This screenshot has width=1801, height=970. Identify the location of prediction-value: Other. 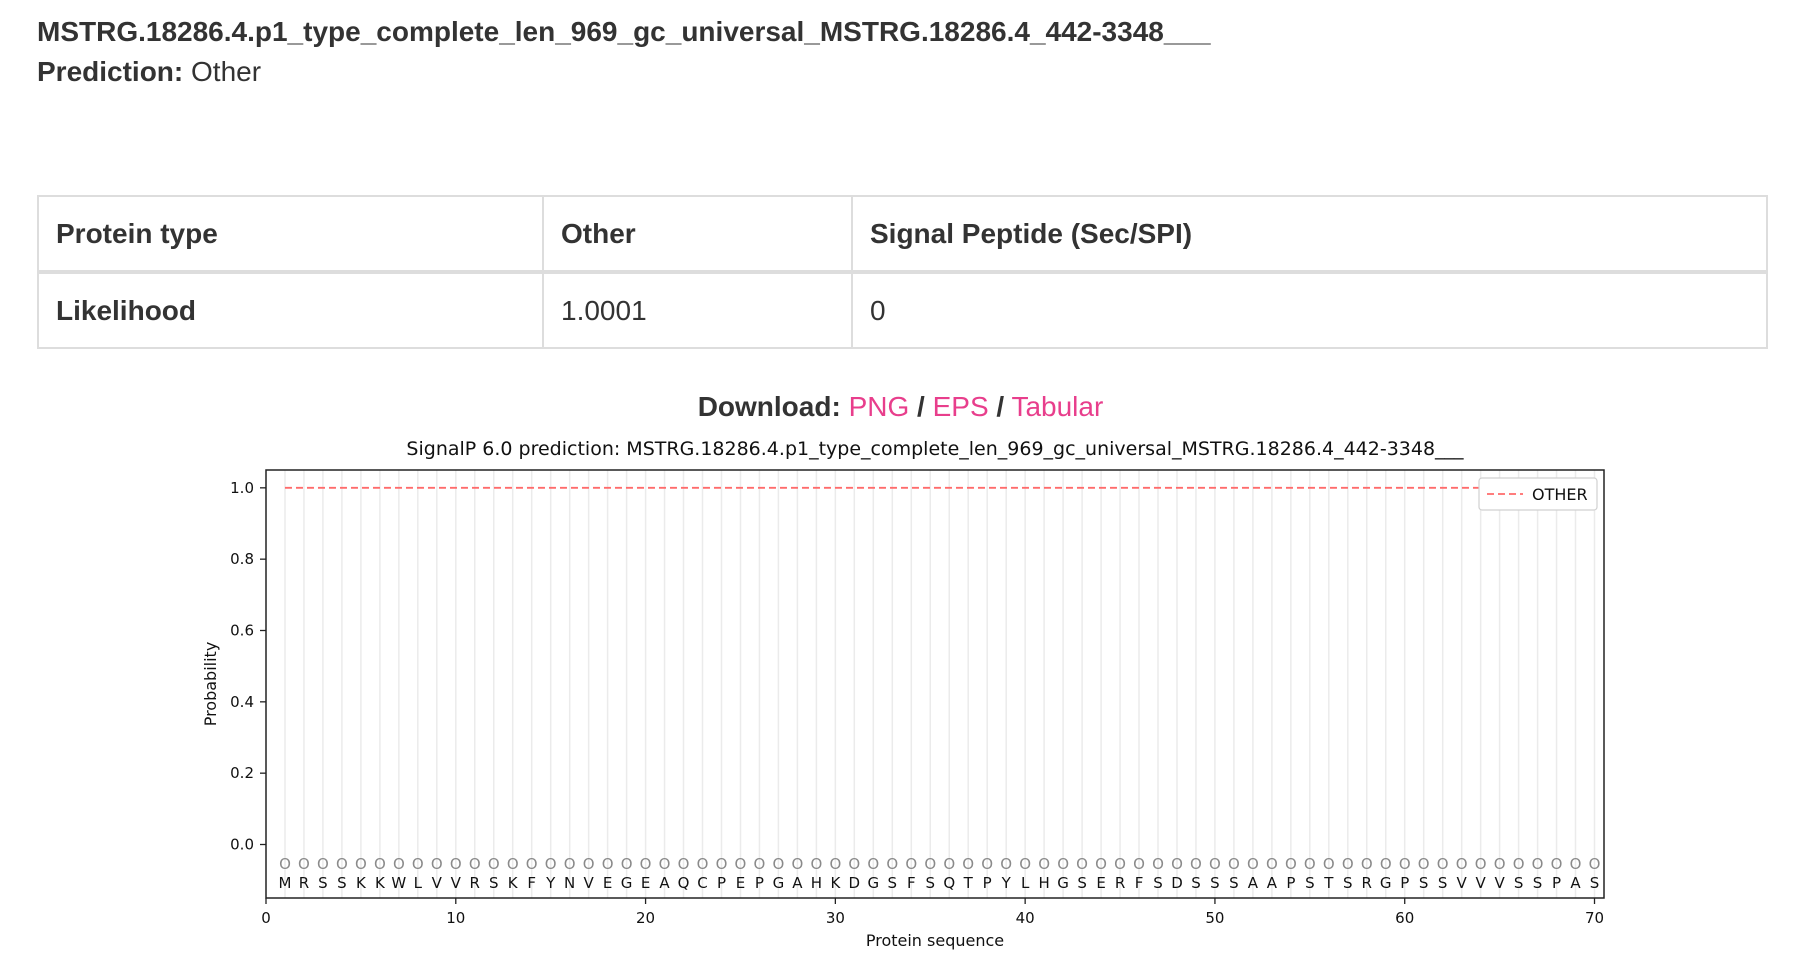
(226, 71).